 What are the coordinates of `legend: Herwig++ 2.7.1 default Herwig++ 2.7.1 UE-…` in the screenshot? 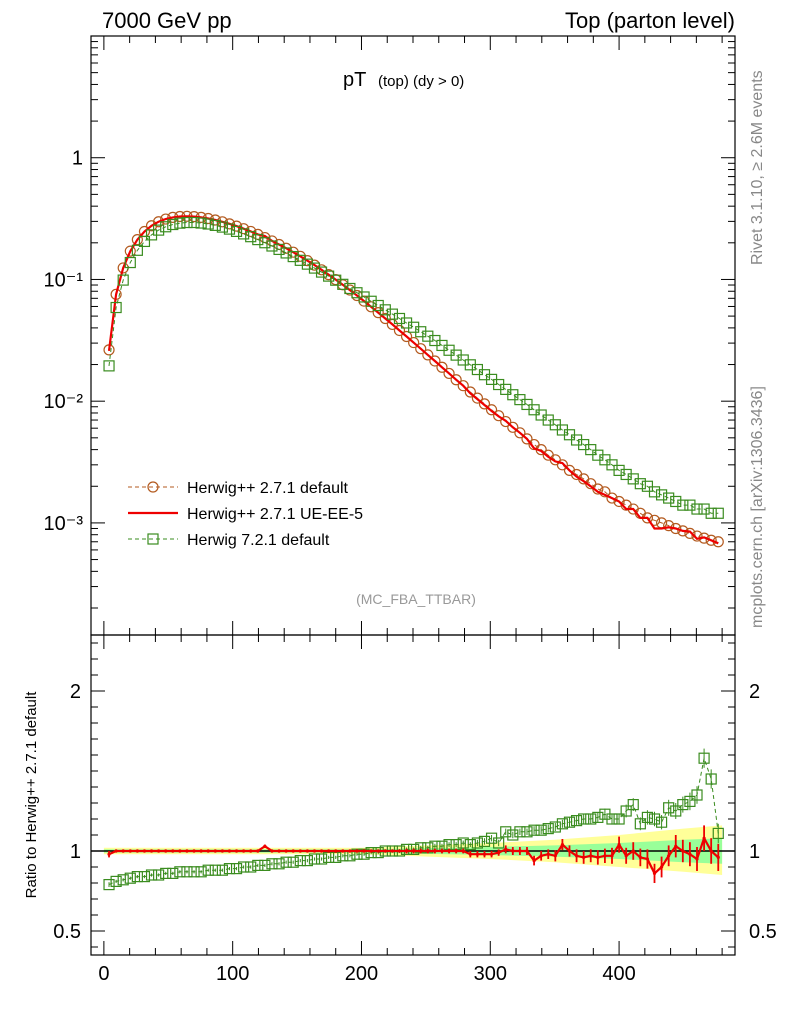 It's located at (245, 514).